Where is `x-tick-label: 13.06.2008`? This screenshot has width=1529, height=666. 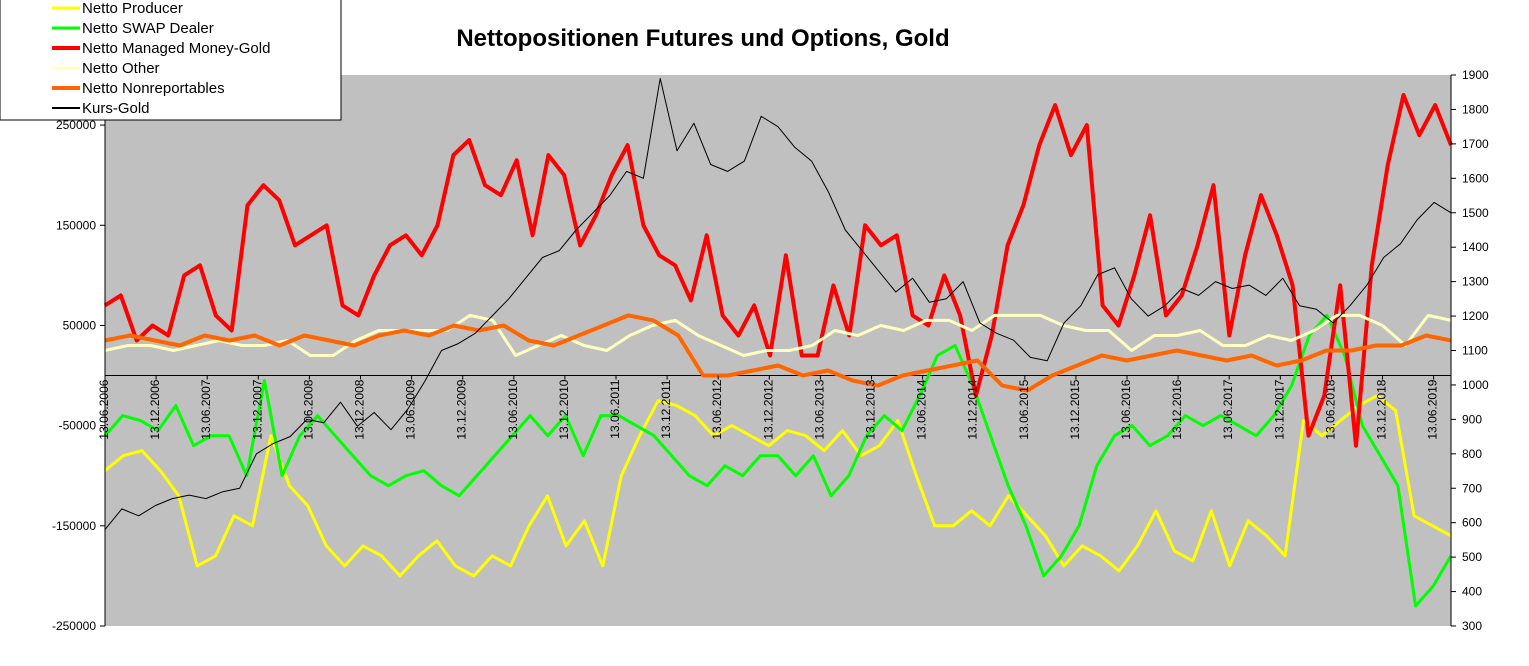
x-tick-label: 13.06.2008 is located at coordinates (308, 409).